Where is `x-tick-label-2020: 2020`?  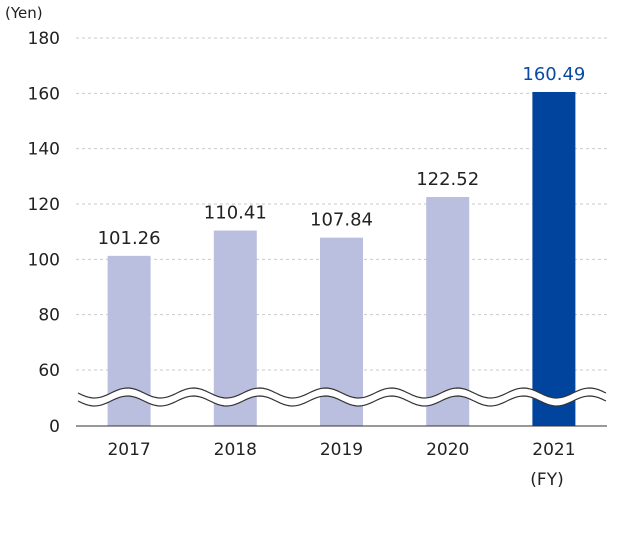 x-tick-label-2020: 2020 is located at coordinates (447, 450).